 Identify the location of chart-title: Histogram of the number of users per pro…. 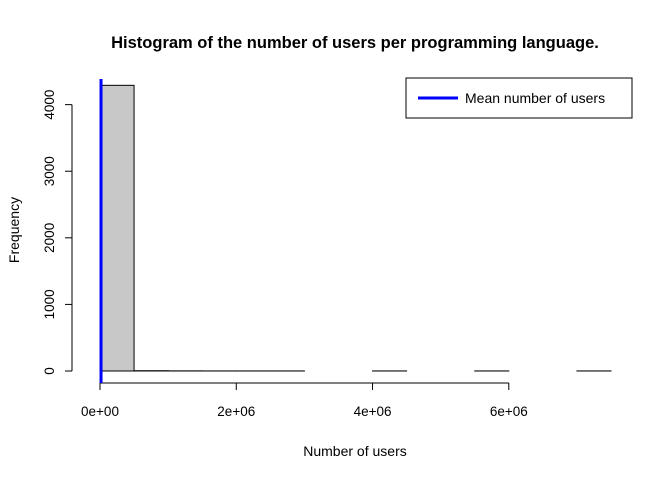
(355, 43).